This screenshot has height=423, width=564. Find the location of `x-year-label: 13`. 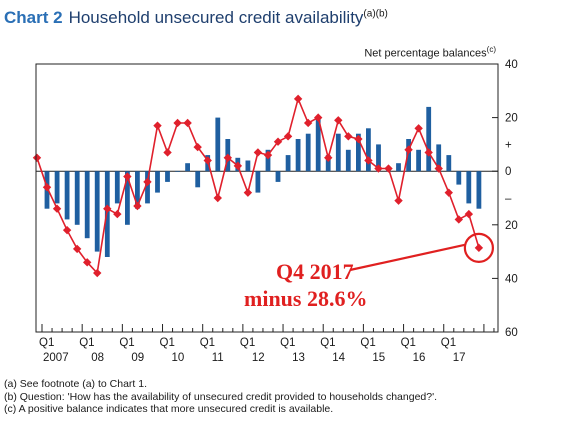

x-year-label: 13 is located at coordinates (298, 358).